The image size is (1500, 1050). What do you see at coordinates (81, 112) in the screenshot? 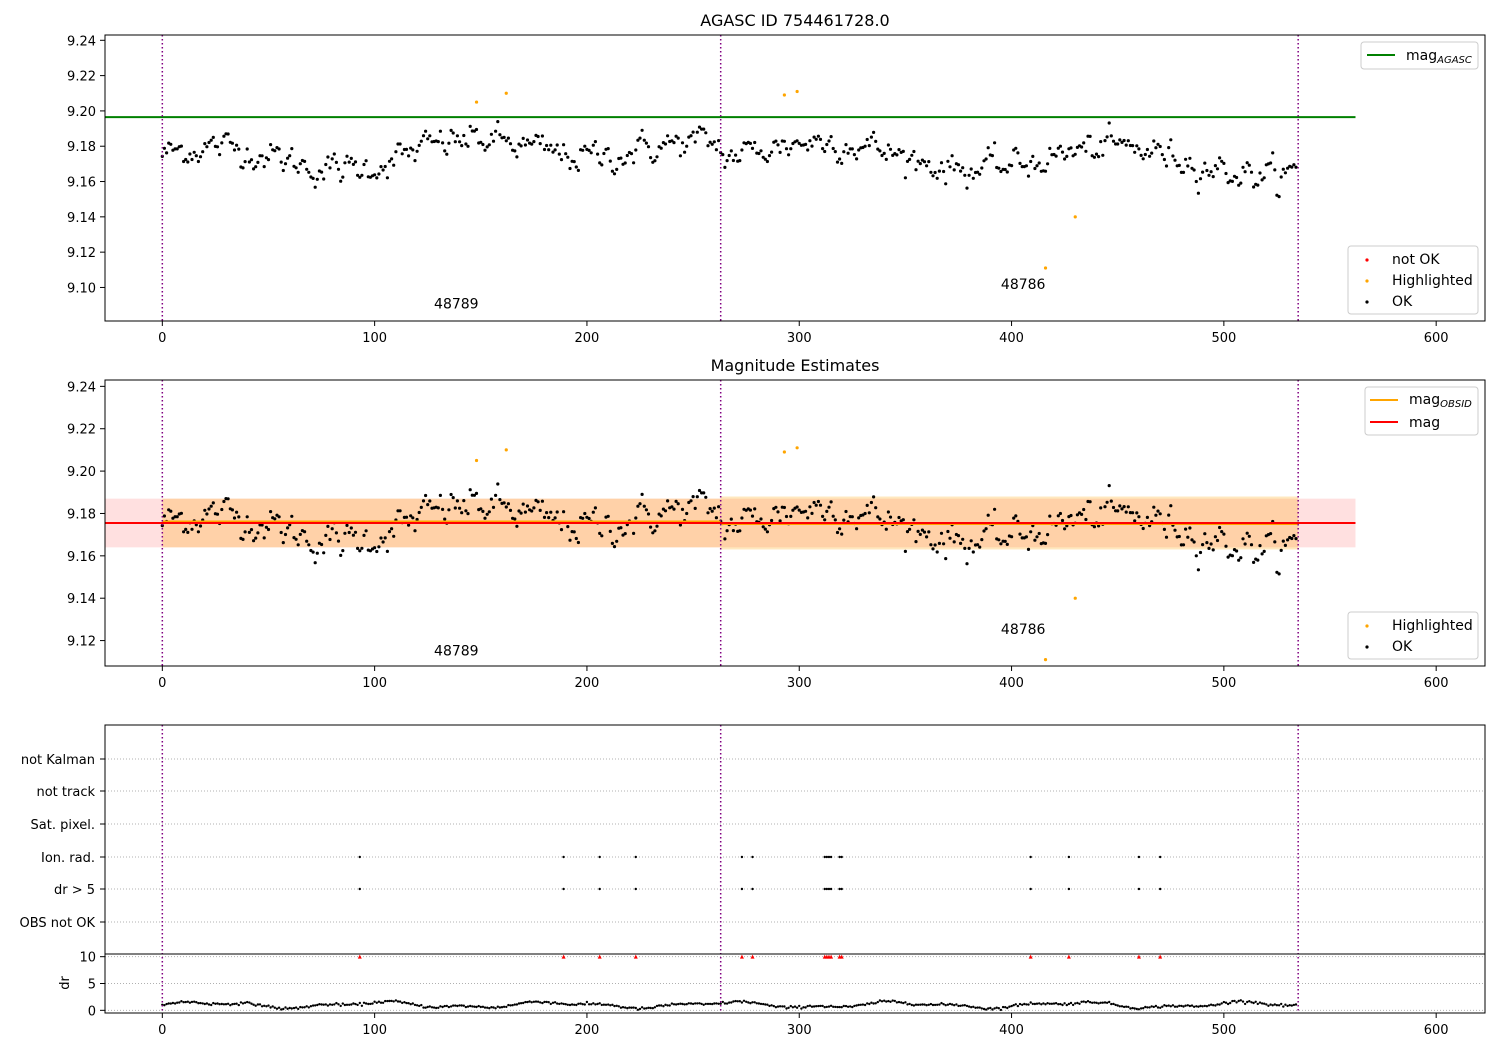
I see `y-tick-label: 9.20` at bounding box center [81, 112].